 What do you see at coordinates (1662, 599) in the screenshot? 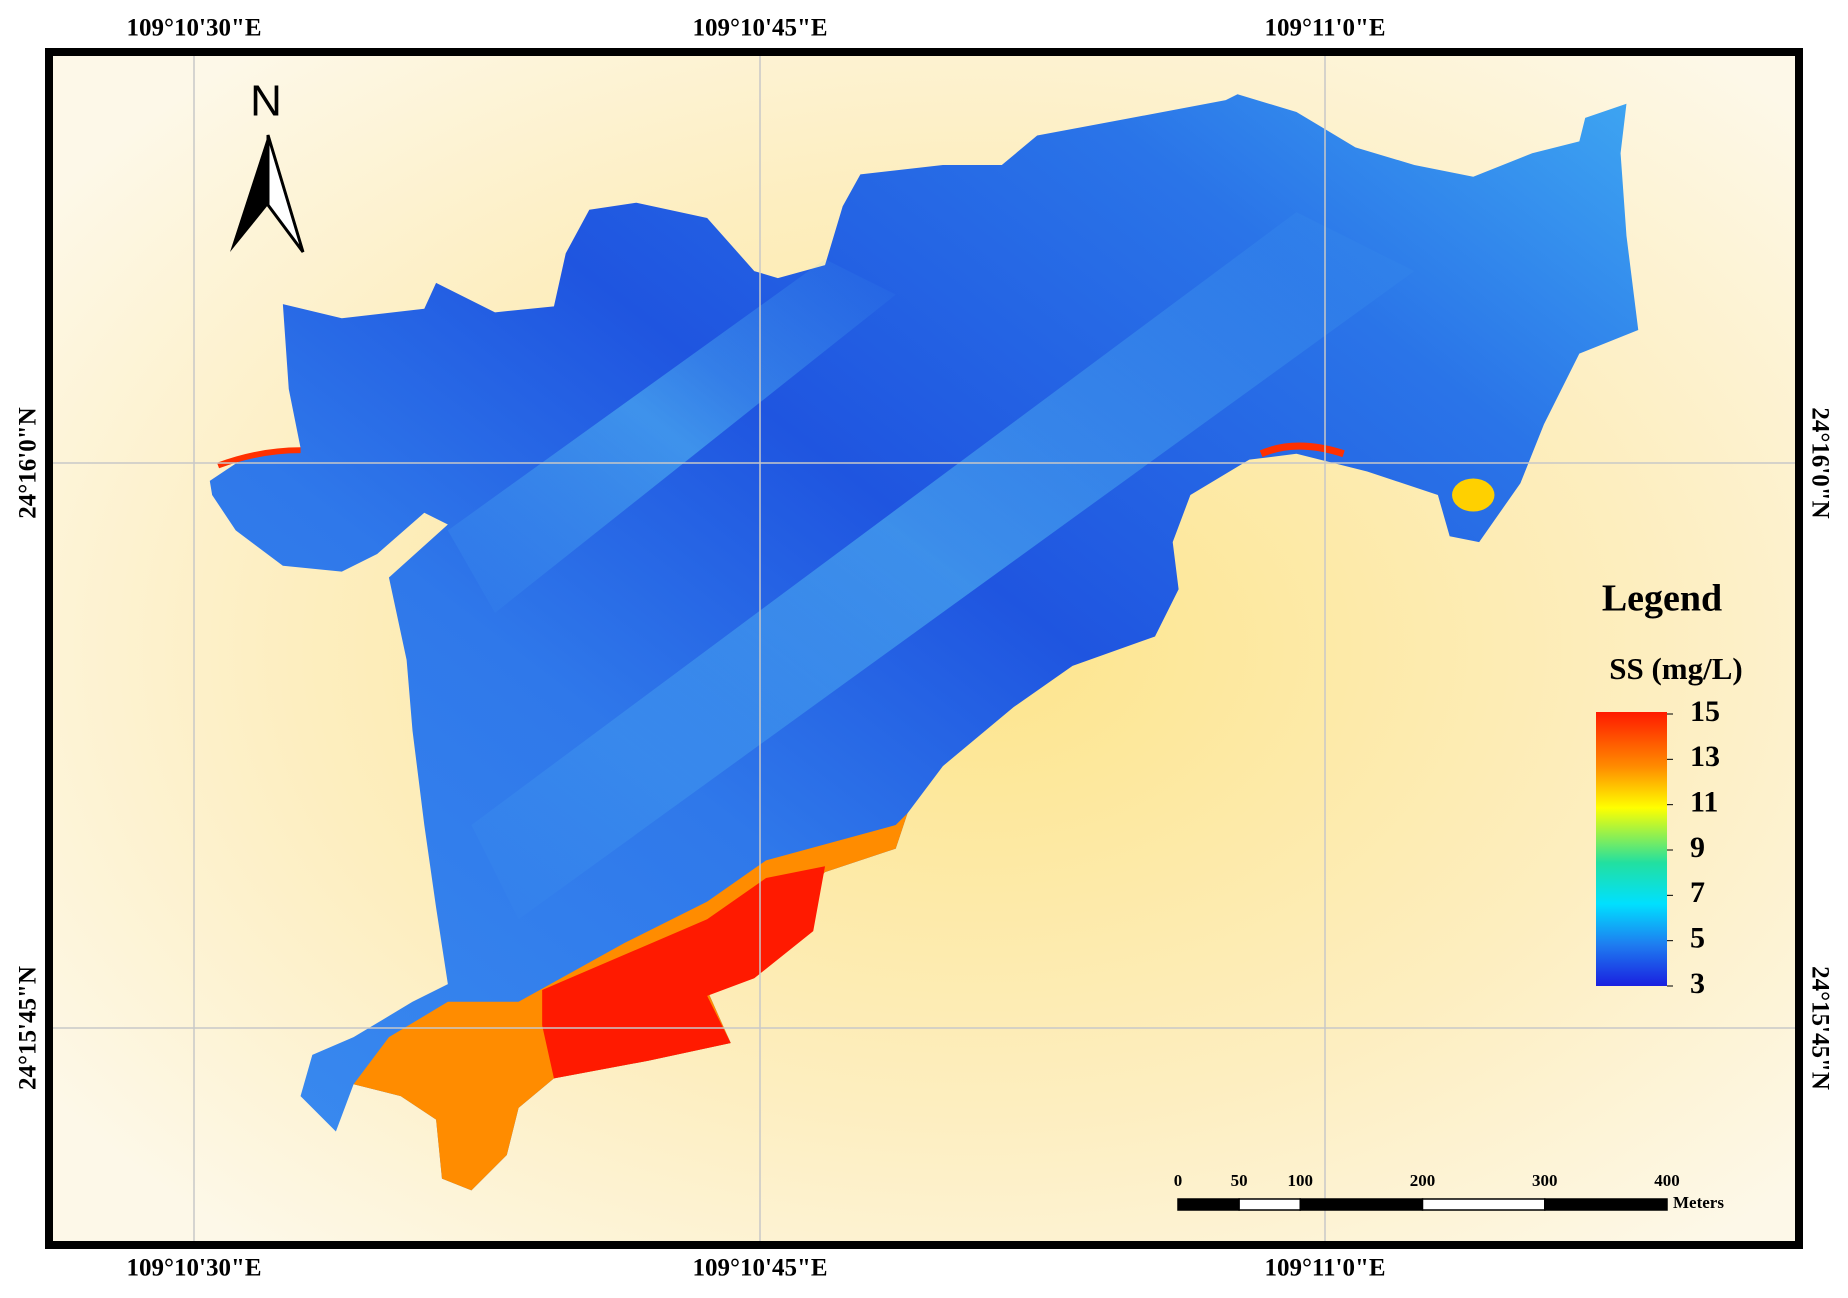
I see `legend-title: Legend` at bounding box center [1662, 599].